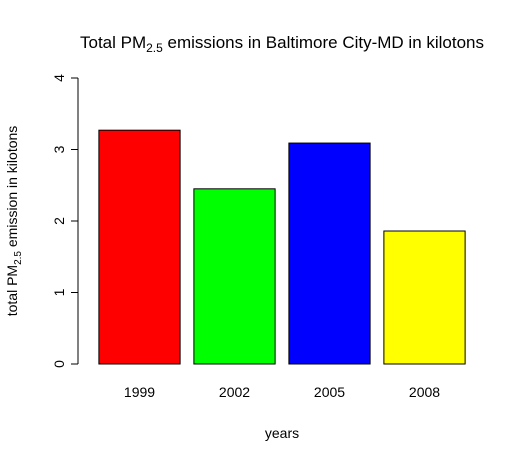 The width and height of the screenshot is (527, 462). I want to click on x-axis-label: years, so click(282, 433).